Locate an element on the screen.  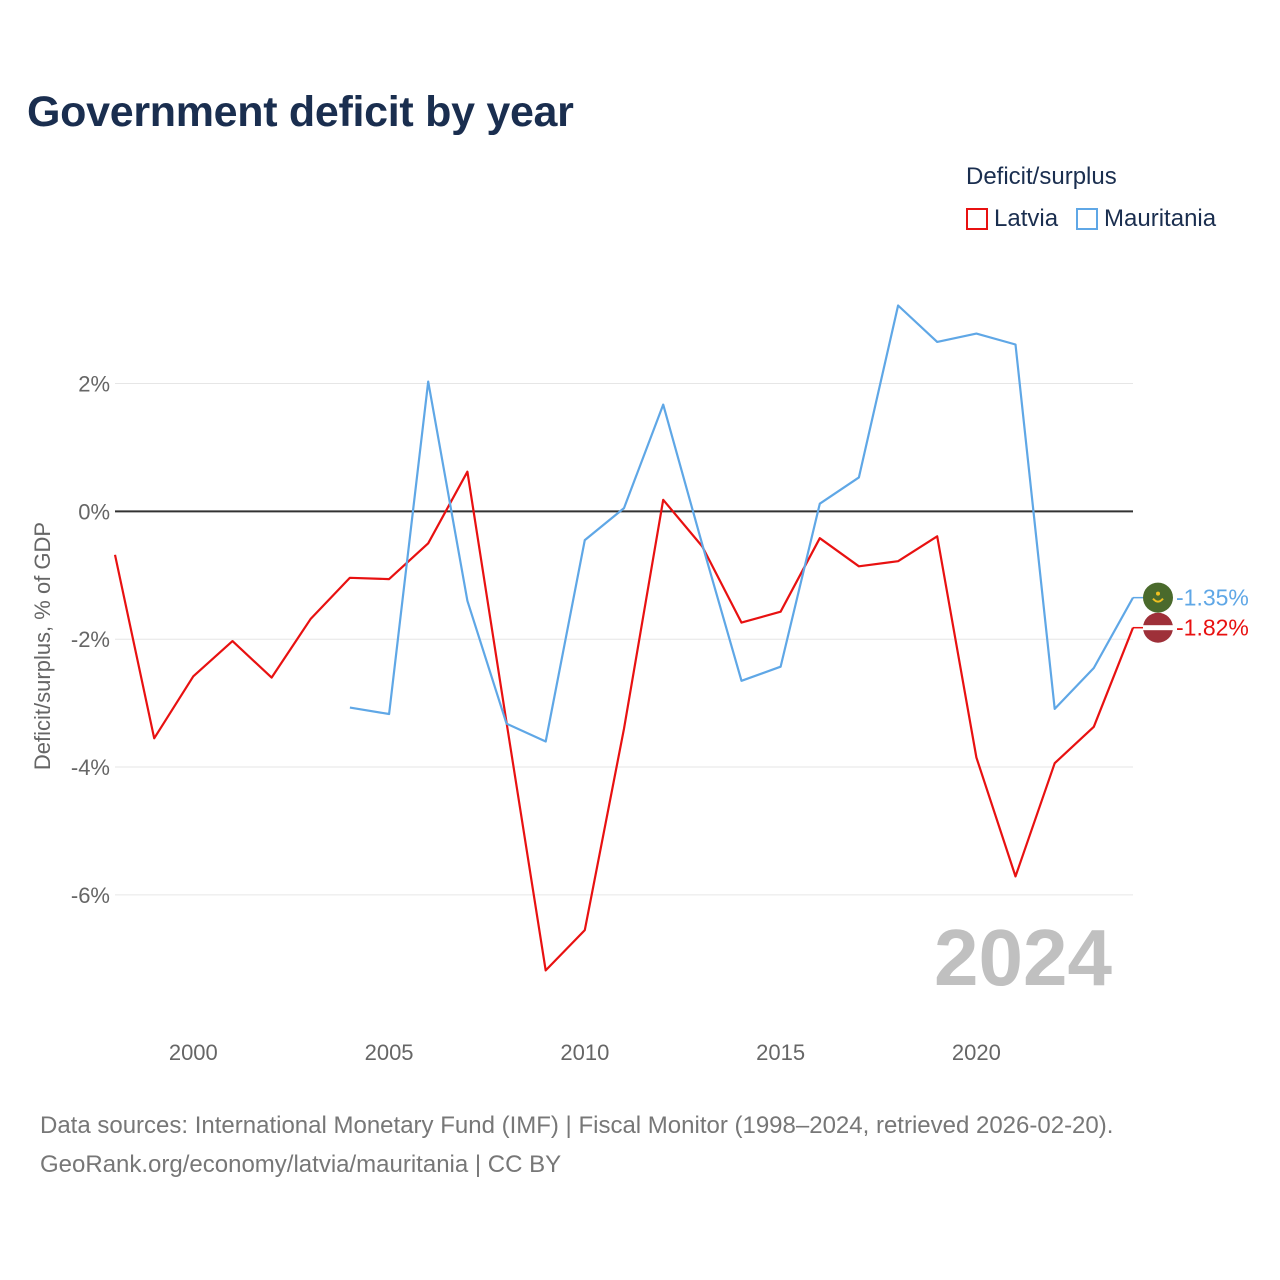
flag-circle is located at coordinates (1158, 597).